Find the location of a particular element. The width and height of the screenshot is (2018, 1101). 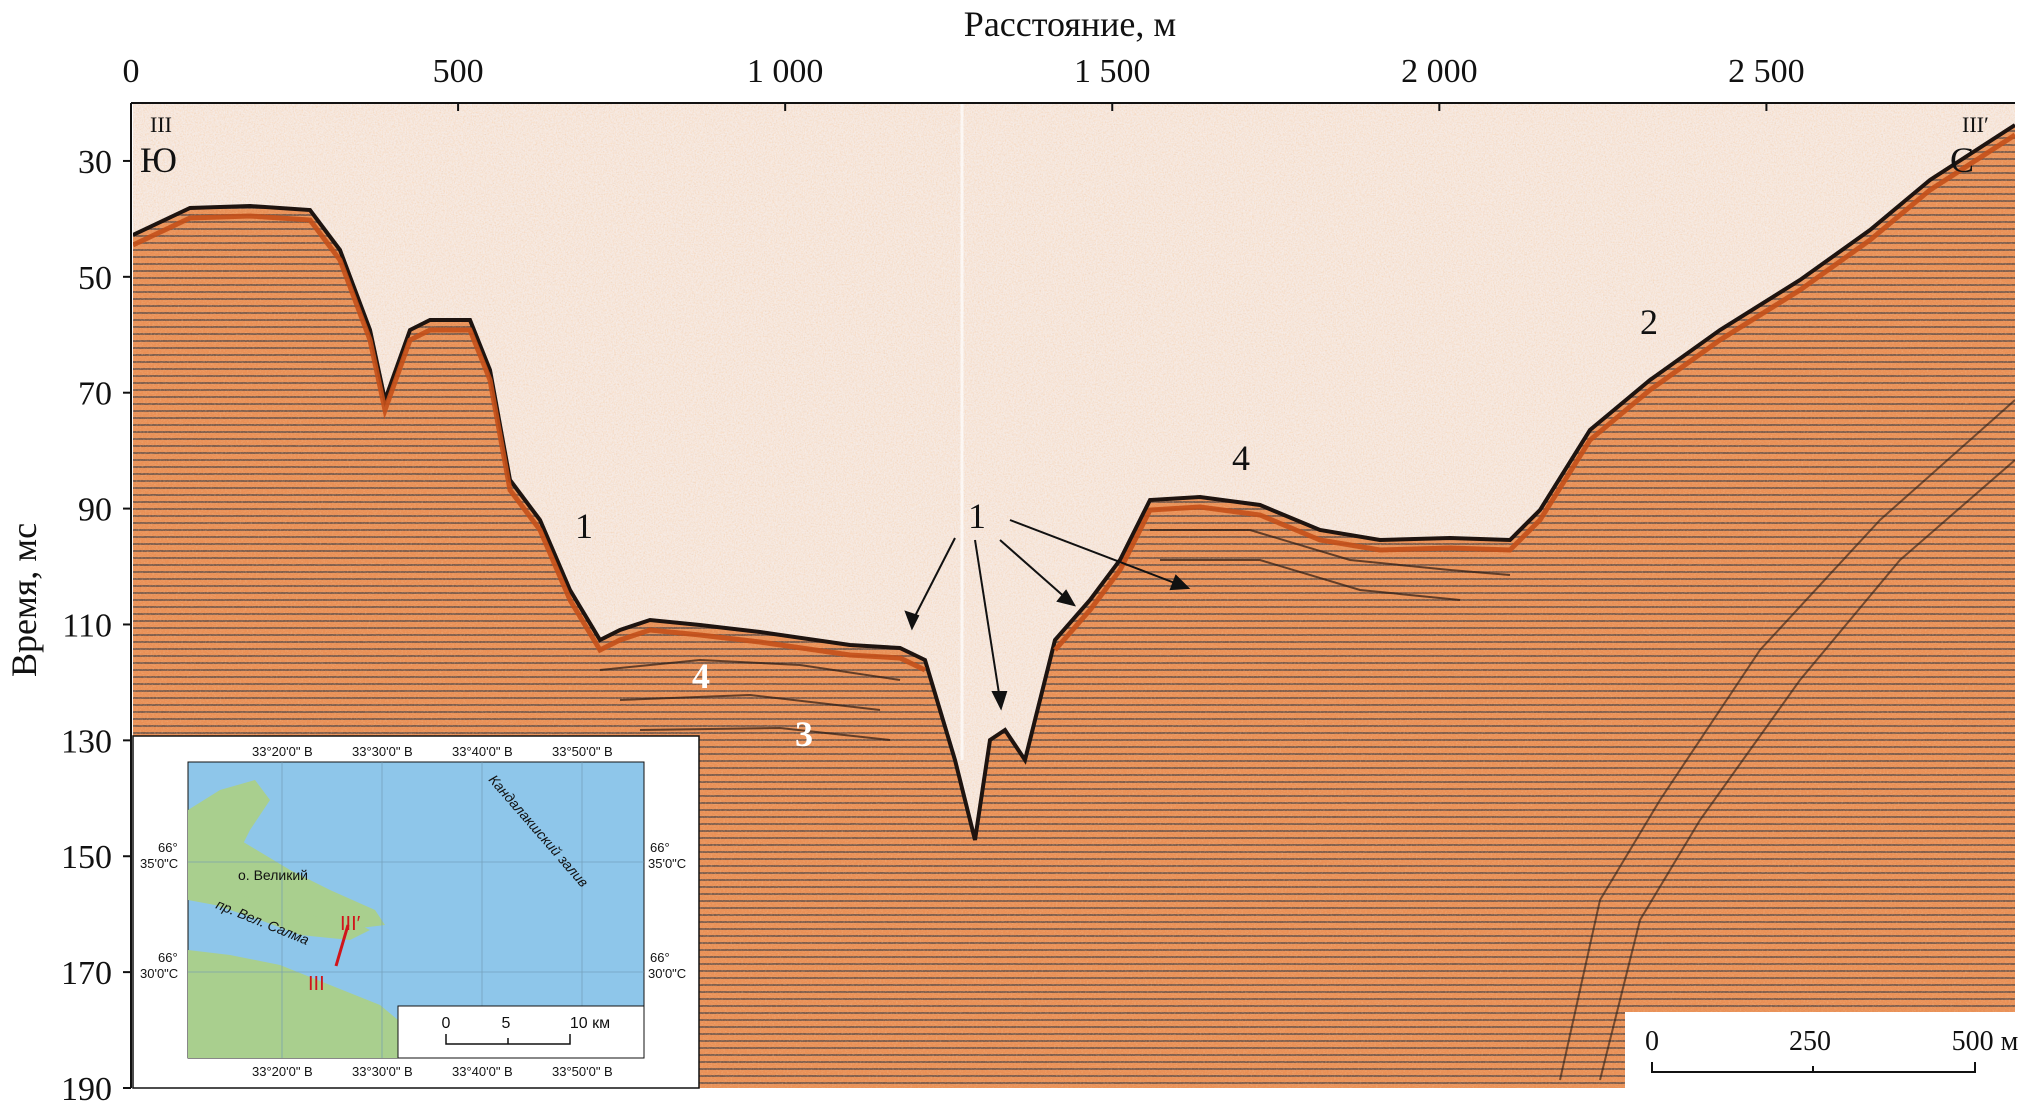

x-tick-label-5: 2 500 is located at coordinates (1766, 71).